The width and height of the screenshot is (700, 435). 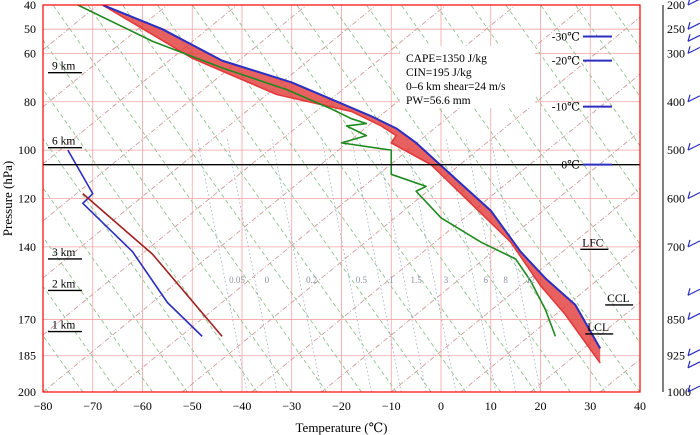 I want to click on isotherm-label: 0℃, so click(x=570, y=166).